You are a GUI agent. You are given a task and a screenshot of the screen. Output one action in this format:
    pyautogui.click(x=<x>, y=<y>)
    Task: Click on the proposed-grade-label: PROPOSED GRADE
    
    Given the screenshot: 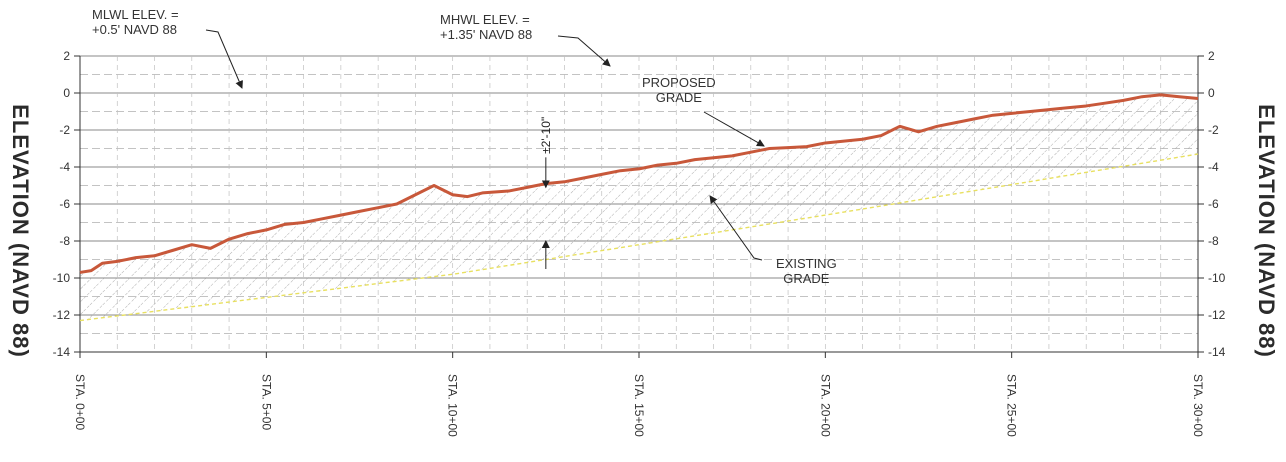 What is the action you would take?
    pyautogui.click(x=679, y=90)
    